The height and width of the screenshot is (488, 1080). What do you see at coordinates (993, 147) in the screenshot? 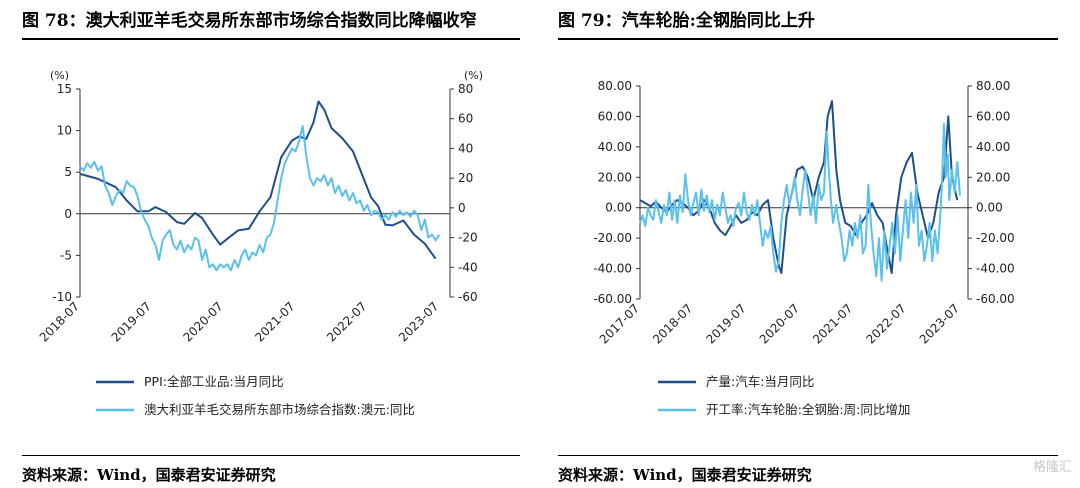
I see `y-tick-label-right: 40.00` at bounding box center [993, 147].